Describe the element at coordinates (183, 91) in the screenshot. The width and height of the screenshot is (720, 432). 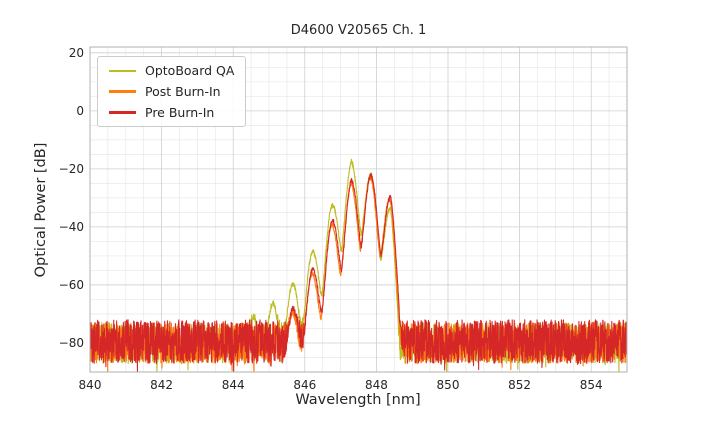
I see `legend-label-post-burn-in: Post Burn-In` at that location.